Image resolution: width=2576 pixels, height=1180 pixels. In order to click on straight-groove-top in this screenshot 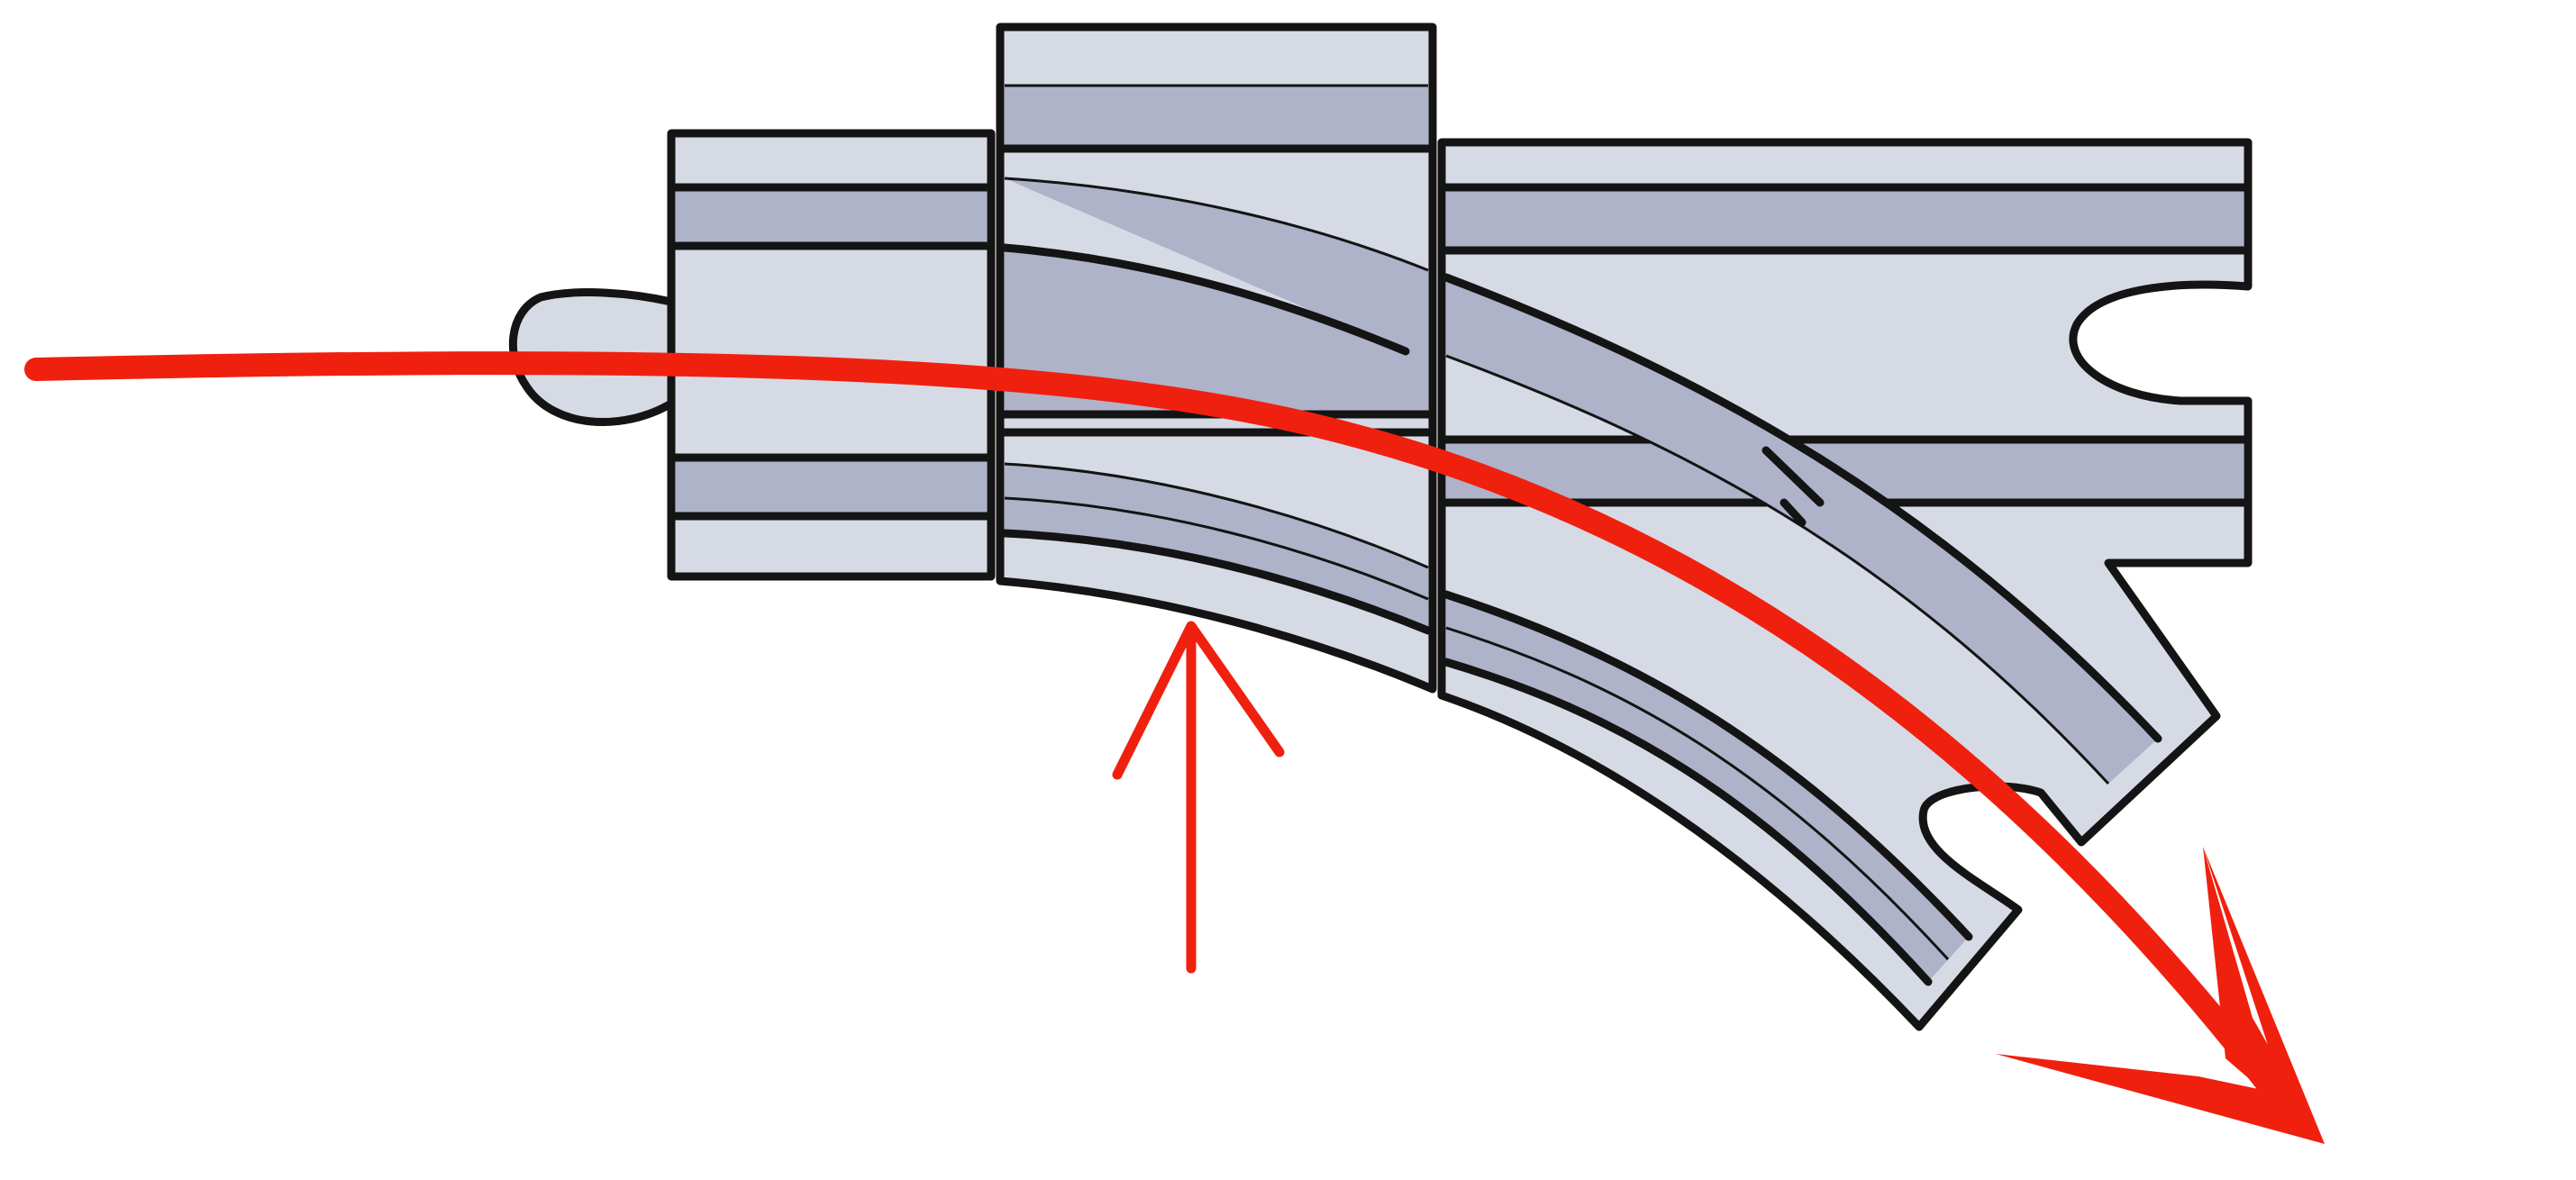, I will do `click(831, 216)`.